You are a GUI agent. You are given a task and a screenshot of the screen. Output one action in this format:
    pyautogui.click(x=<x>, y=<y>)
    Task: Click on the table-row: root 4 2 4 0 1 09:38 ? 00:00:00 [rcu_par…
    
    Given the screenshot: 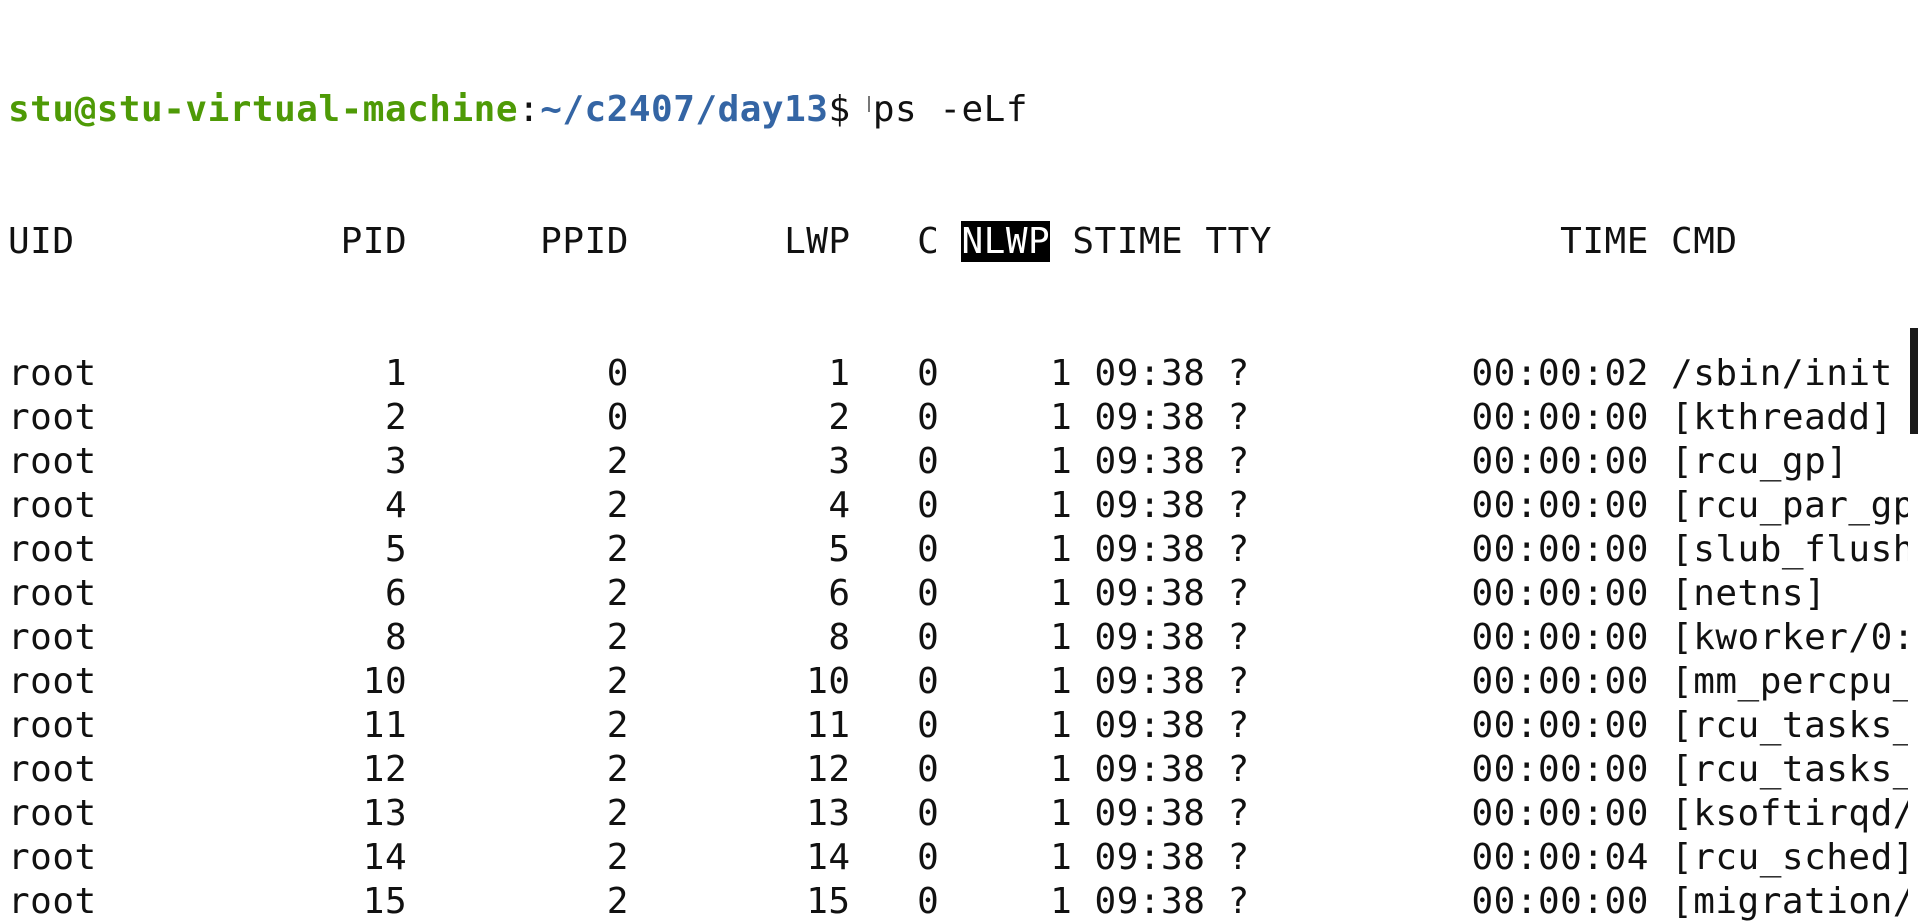 What is the action you would take?
    pyautogui.click(x=958, y=505)
    